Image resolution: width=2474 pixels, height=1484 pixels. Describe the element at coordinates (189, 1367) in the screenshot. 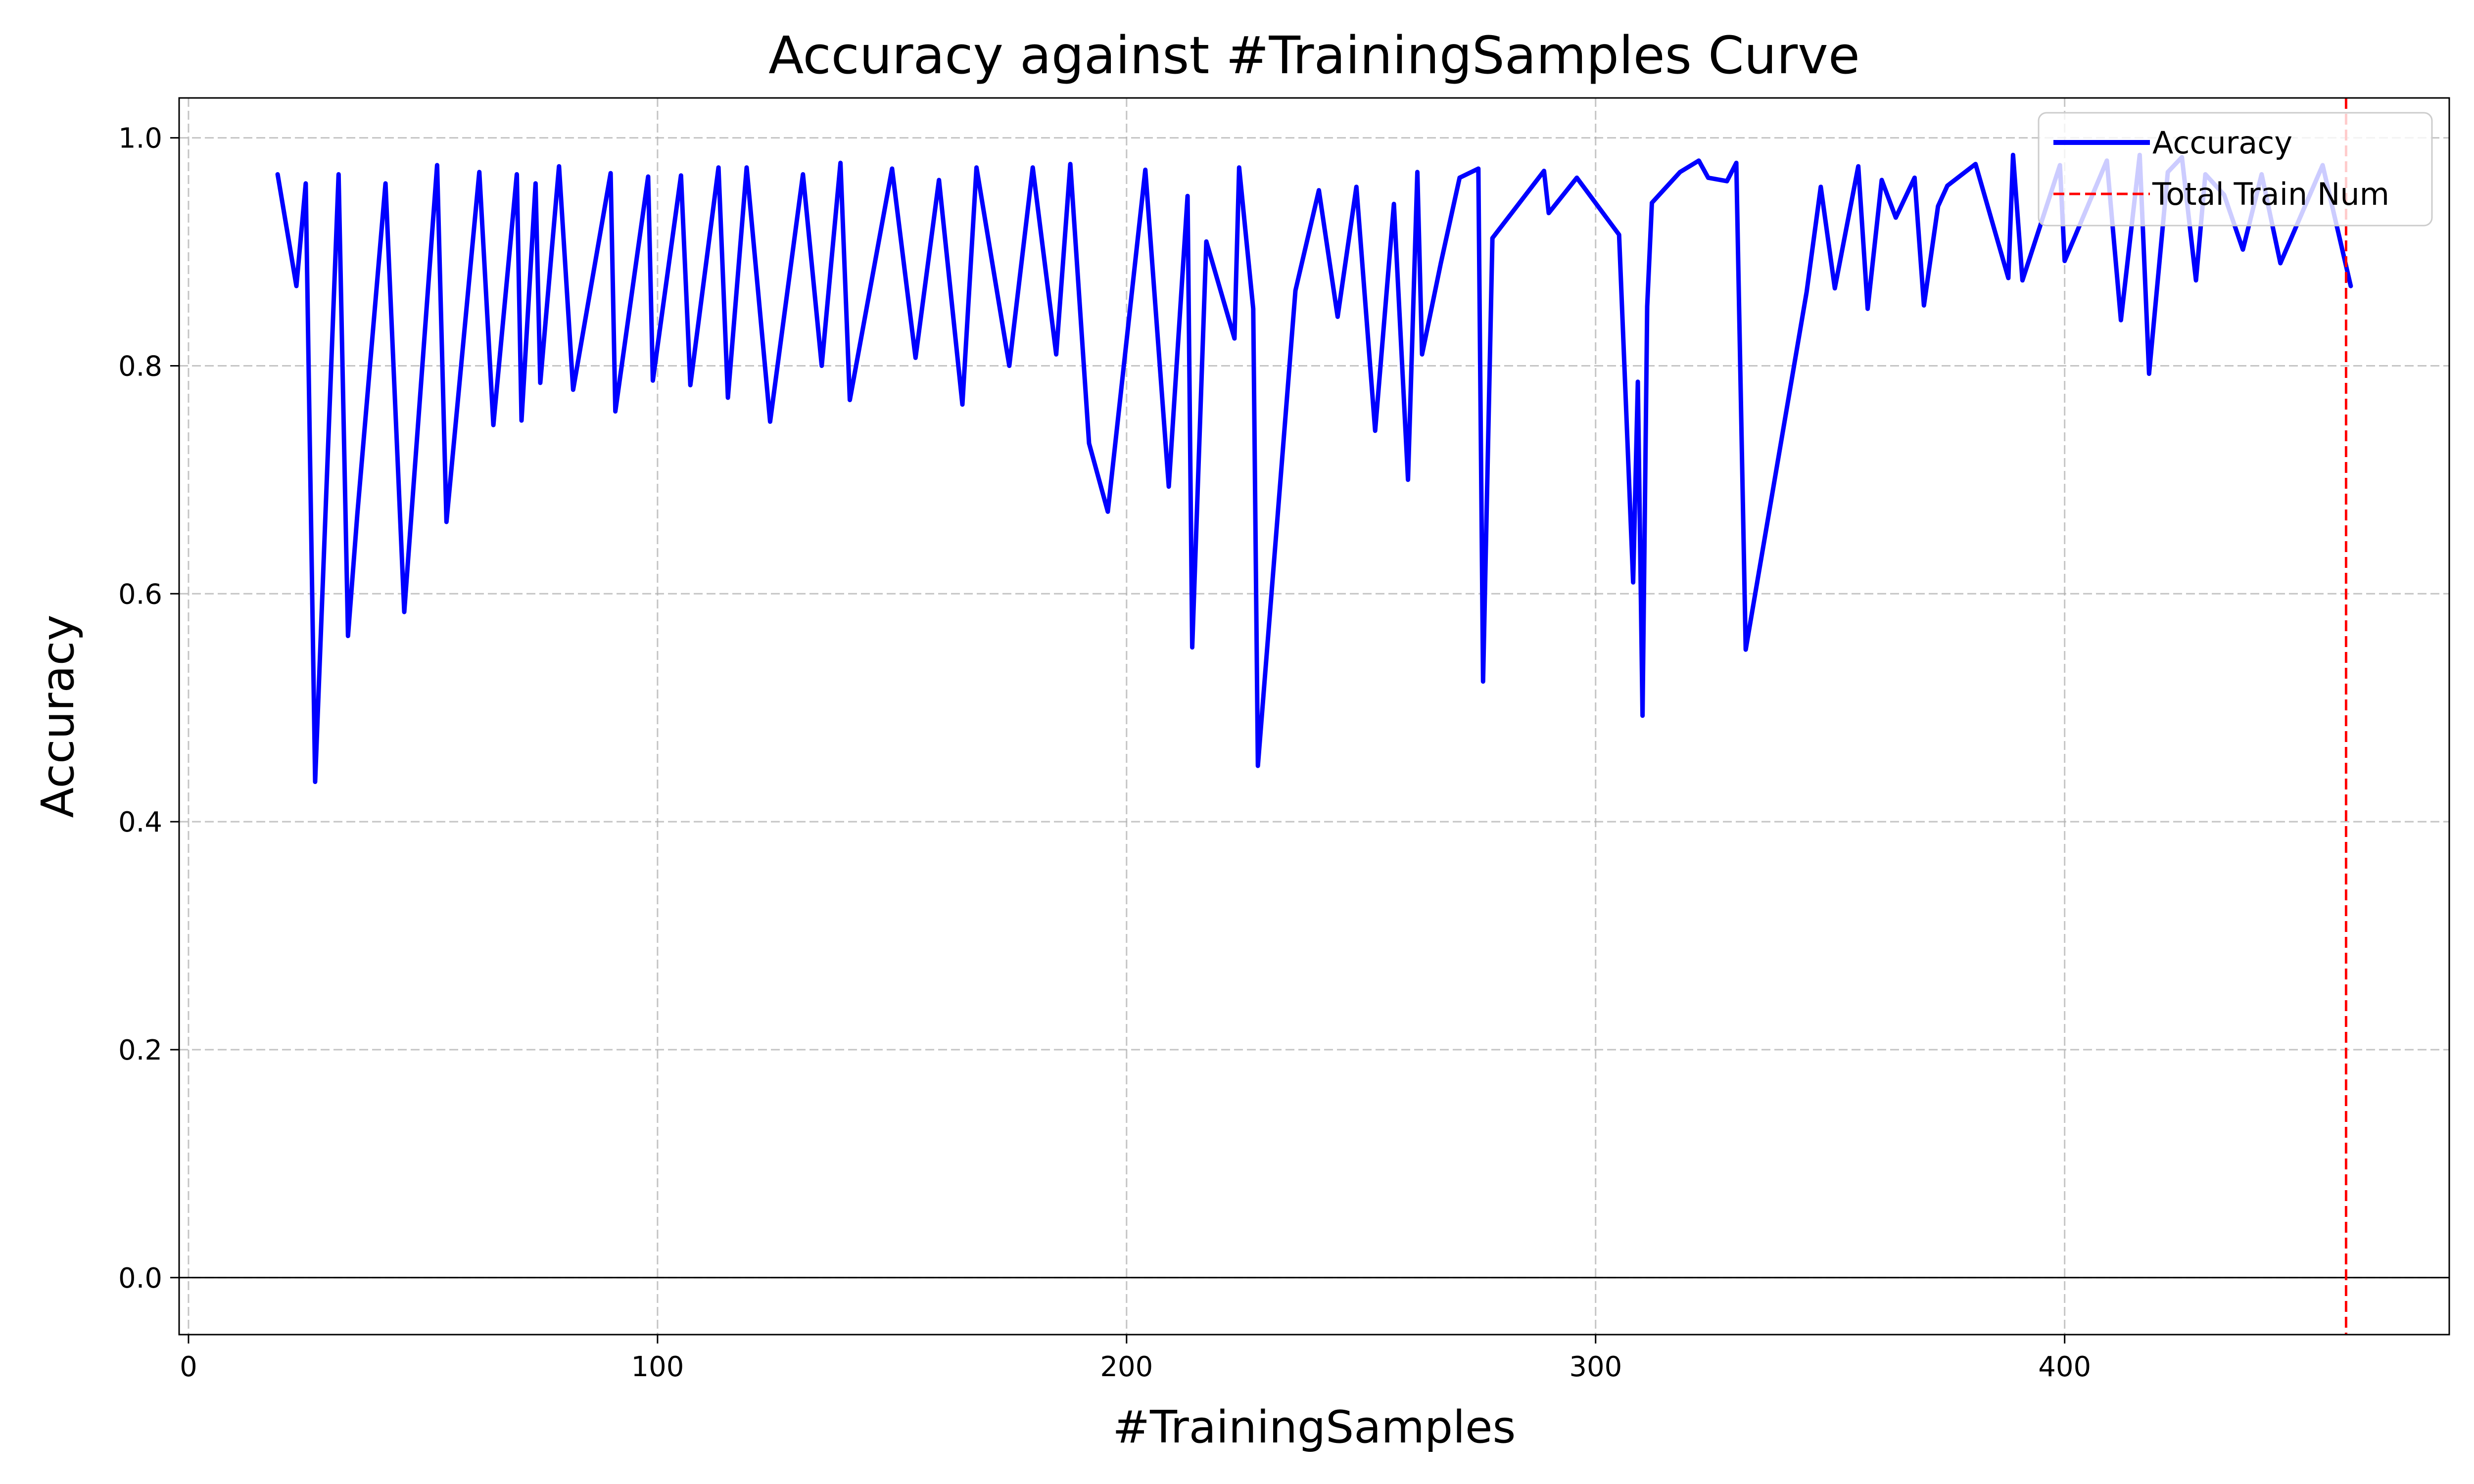

I see `x-tick-label: 0` at that location.